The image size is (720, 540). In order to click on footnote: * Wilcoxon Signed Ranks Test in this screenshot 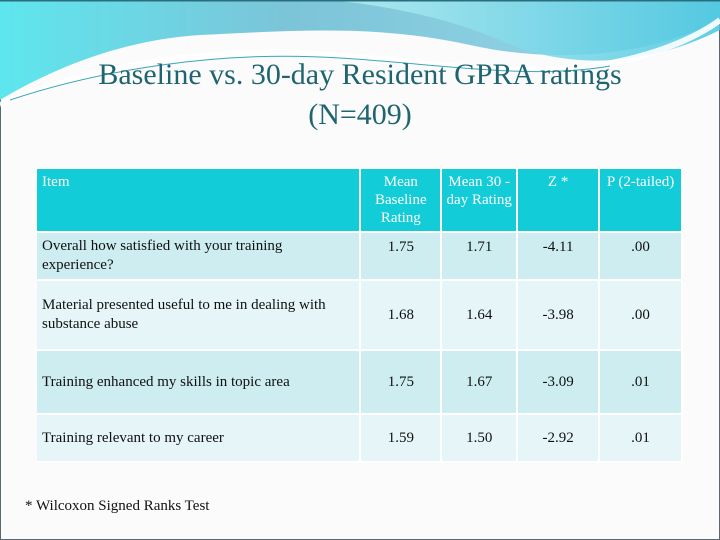, I will do `click(117, 506)`.